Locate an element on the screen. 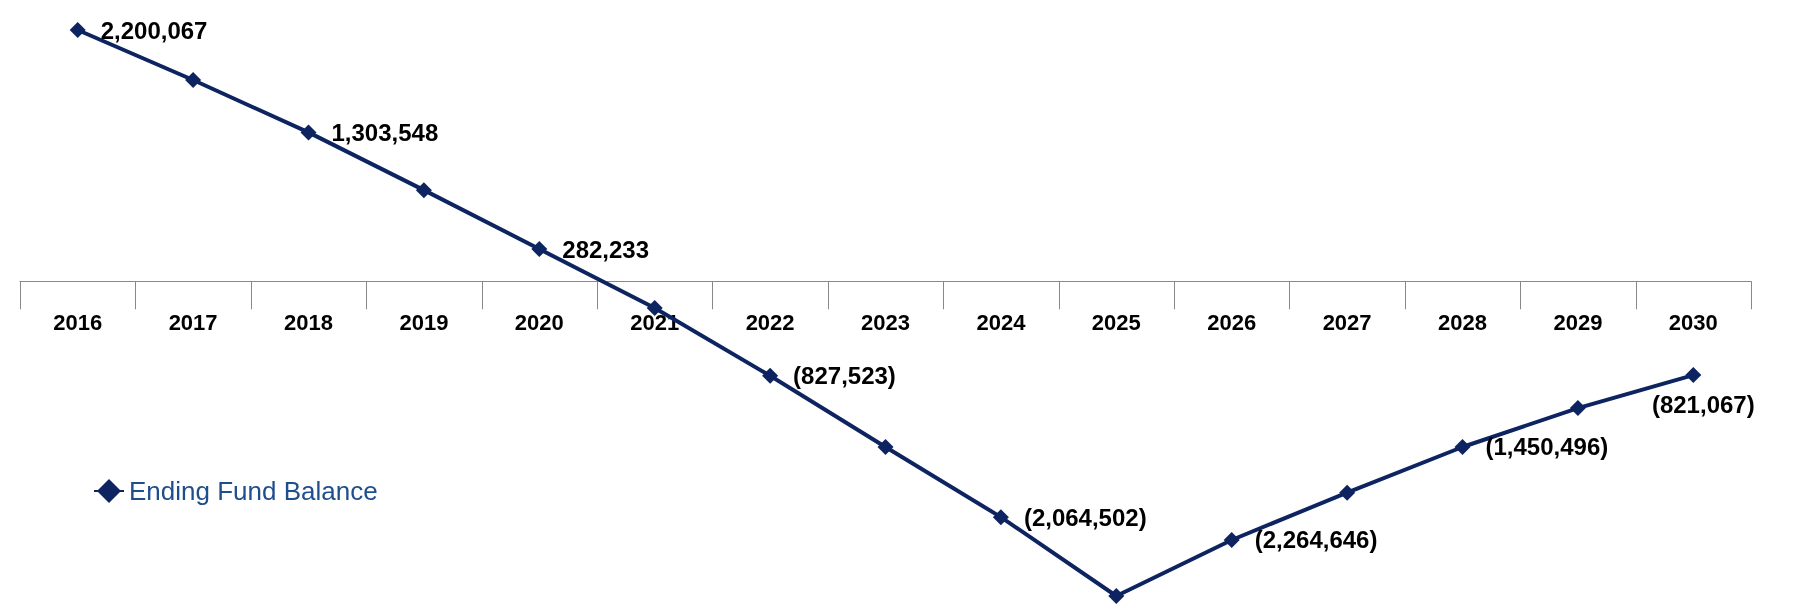  x-tick-label: 2023 is located at coordinates (885, 322).